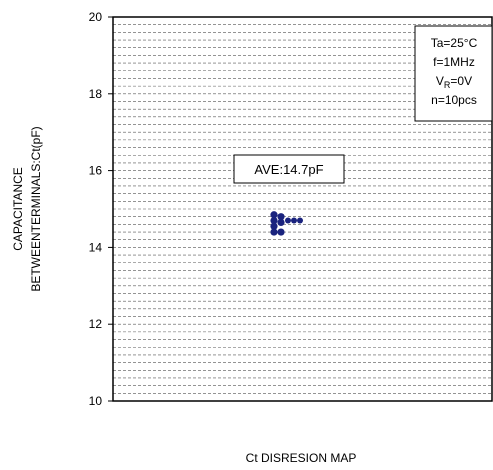 This screenshot has height=470, width=493. I want to click on x-axis-title: Ct DISRESION MAP, so click(301, 458).